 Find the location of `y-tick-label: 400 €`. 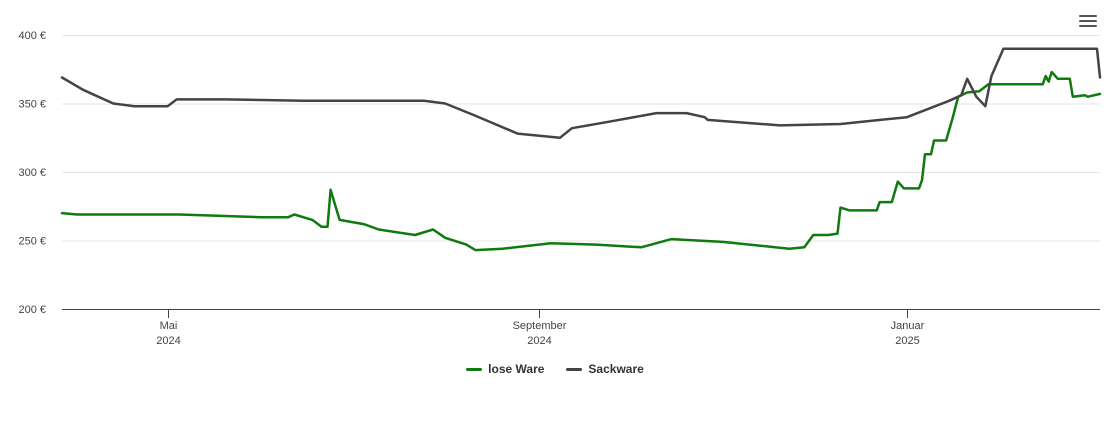

y-tick-label: 400 € is located at coordinates (32, 36).